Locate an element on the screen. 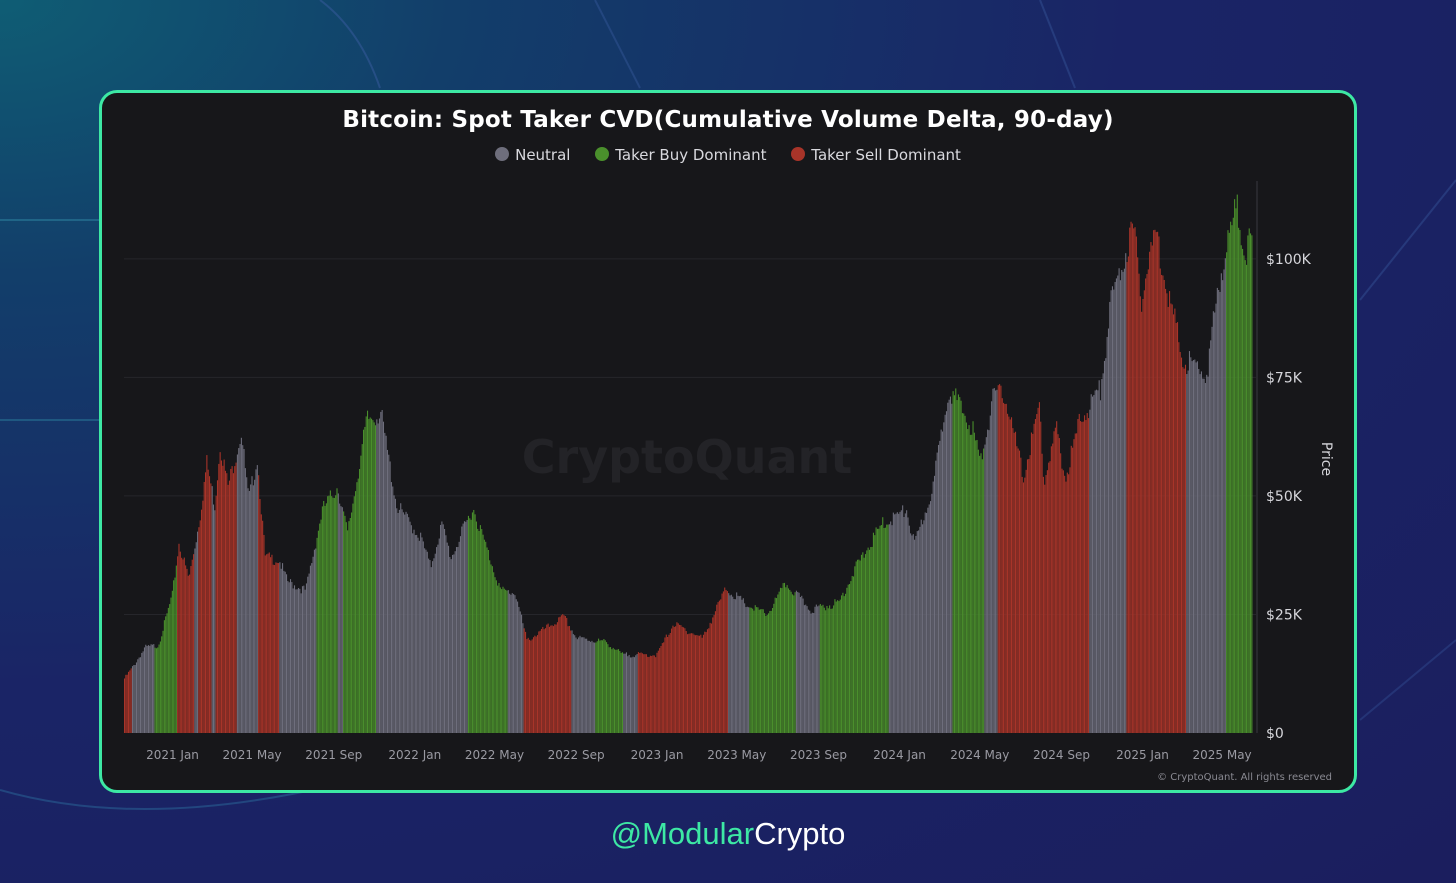  x-tick-label: 2021 Sep is located at coordinates (333, 755).